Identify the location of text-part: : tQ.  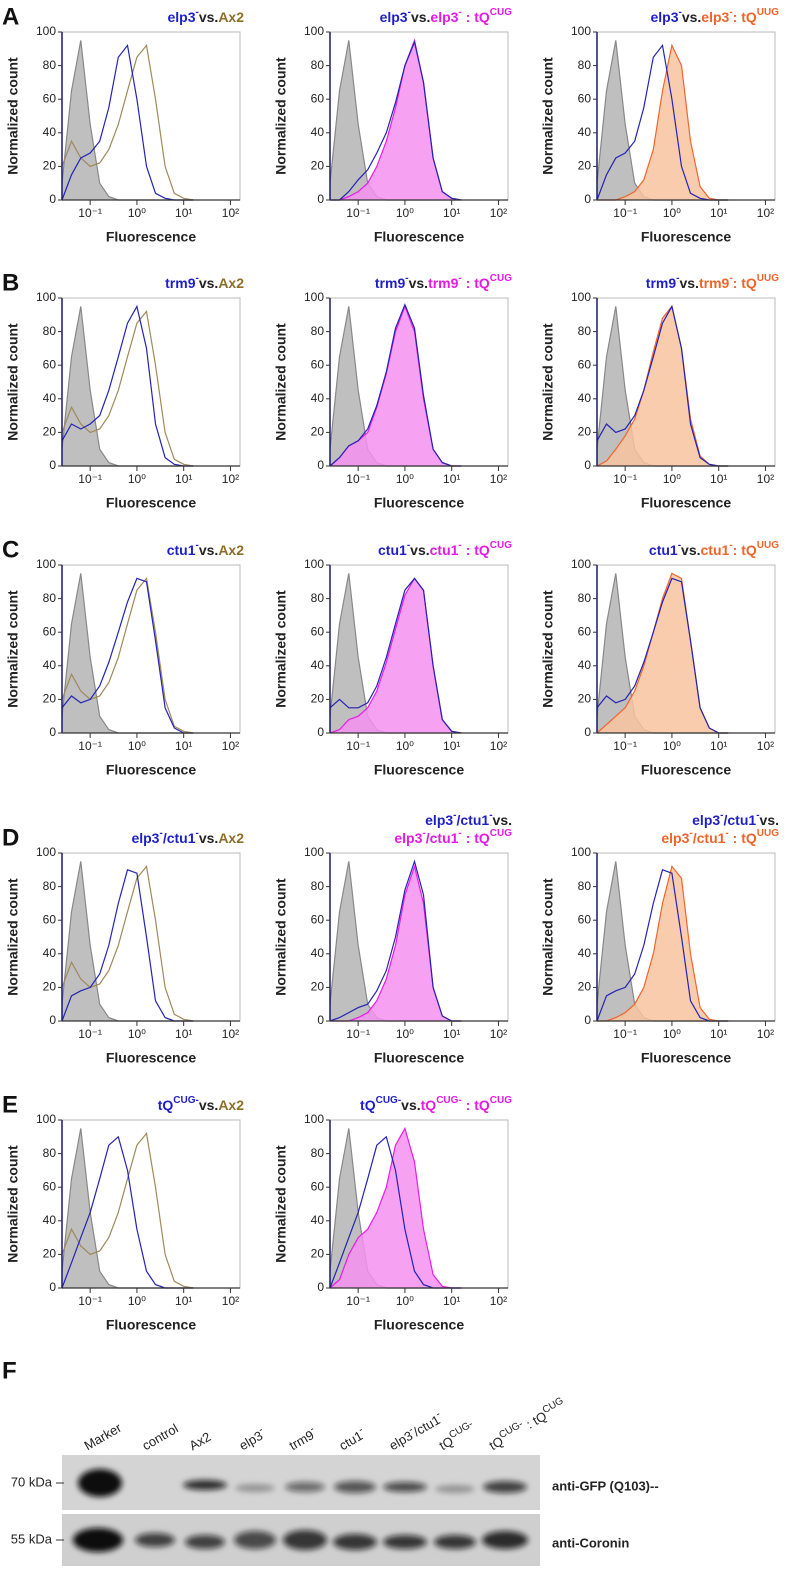
(743, 838).